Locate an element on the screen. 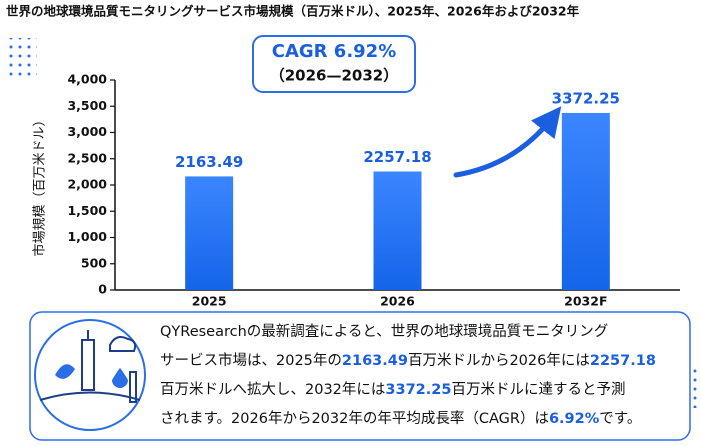 This screenshot has width=701, height=446. summary-line: 百万米ドルへ拡大し、2032年には3372.25百万米ドルに達すると予測 is located at coordinates (420, 390).